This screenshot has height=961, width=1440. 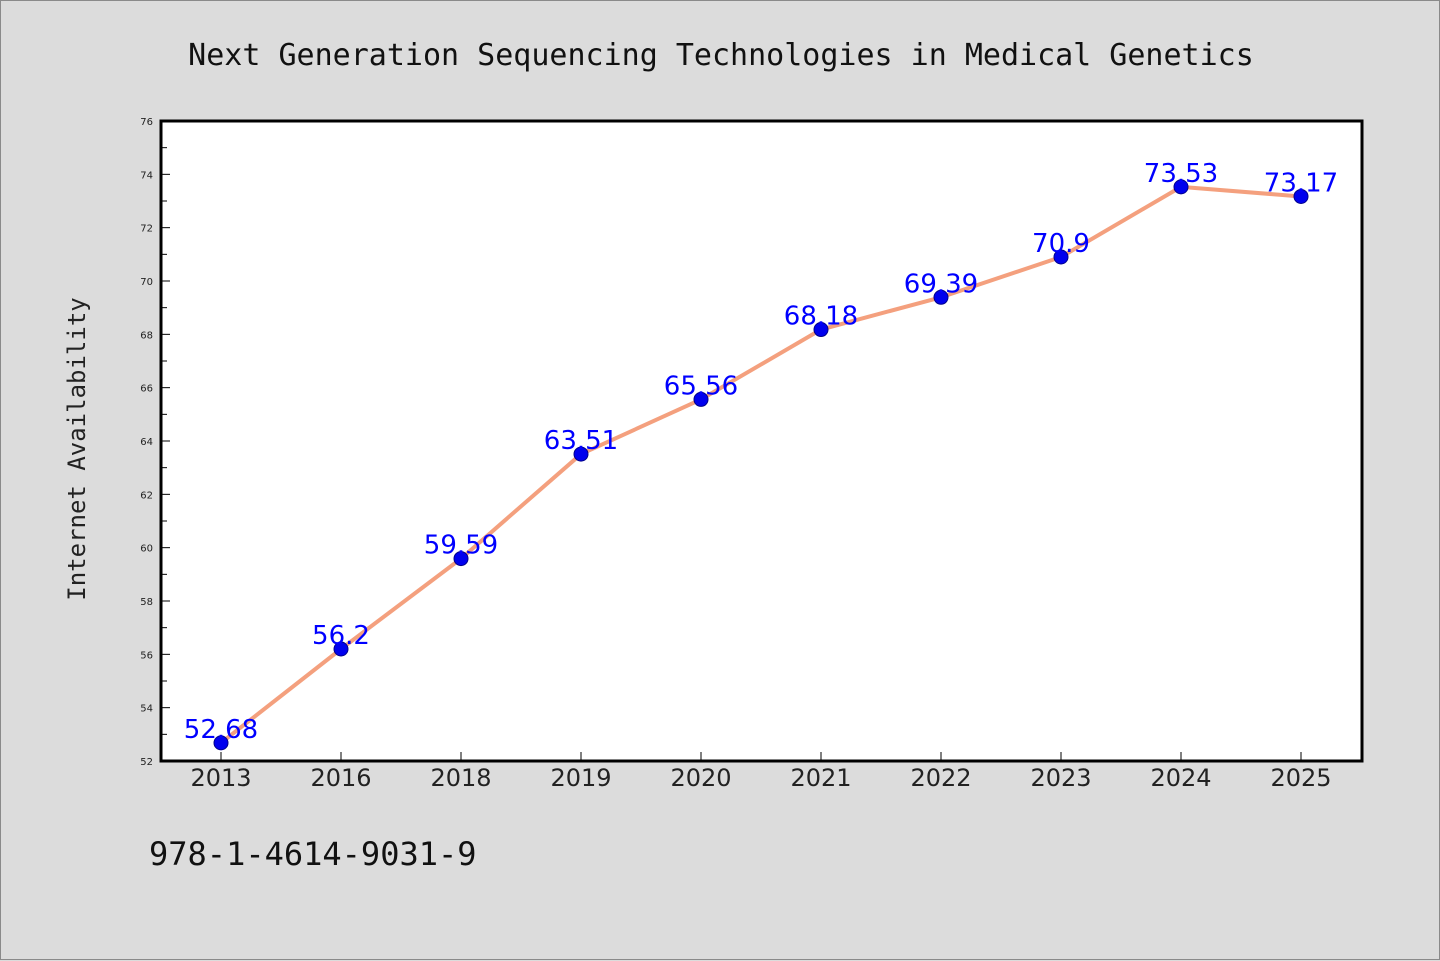 What do you see at coordinates (146, 709) in the screenshot?
I see `y-tick-label: 54` at bounding box center [146, 709].